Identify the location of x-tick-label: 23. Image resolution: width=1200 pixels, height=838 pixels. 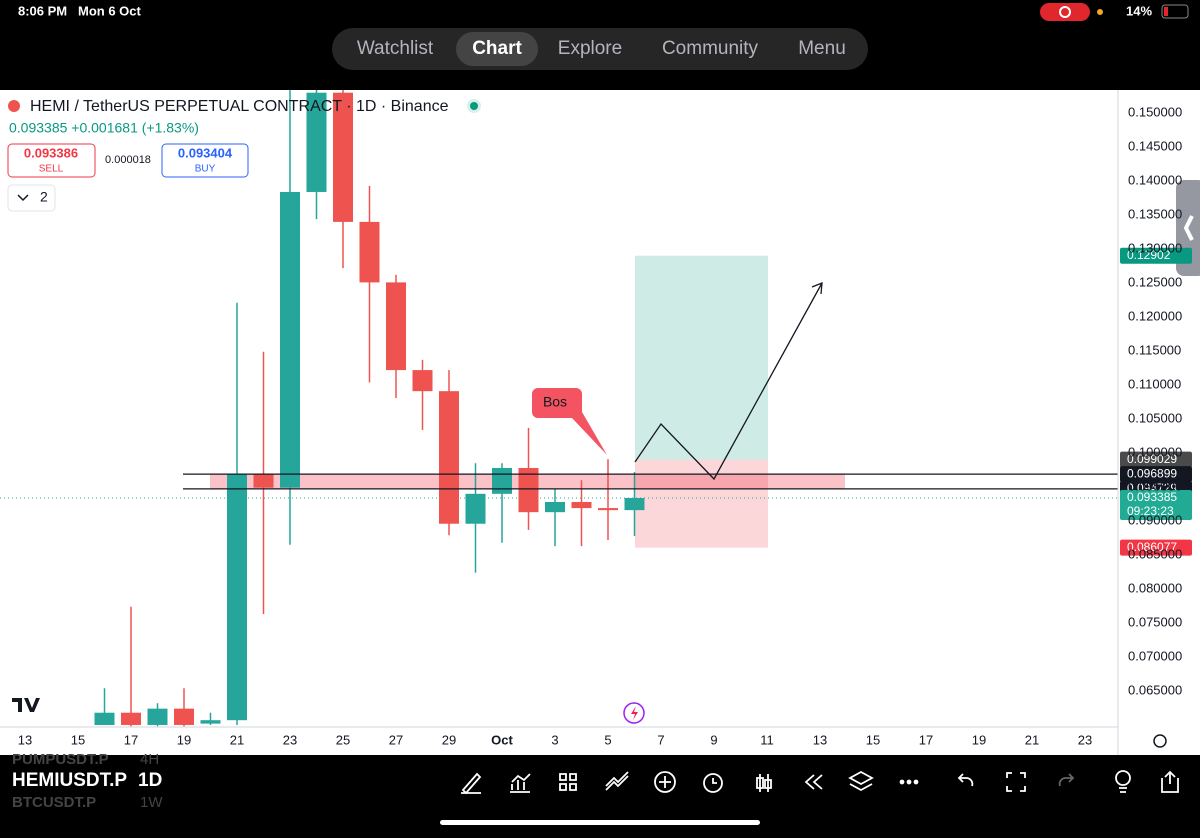
(290, 739).